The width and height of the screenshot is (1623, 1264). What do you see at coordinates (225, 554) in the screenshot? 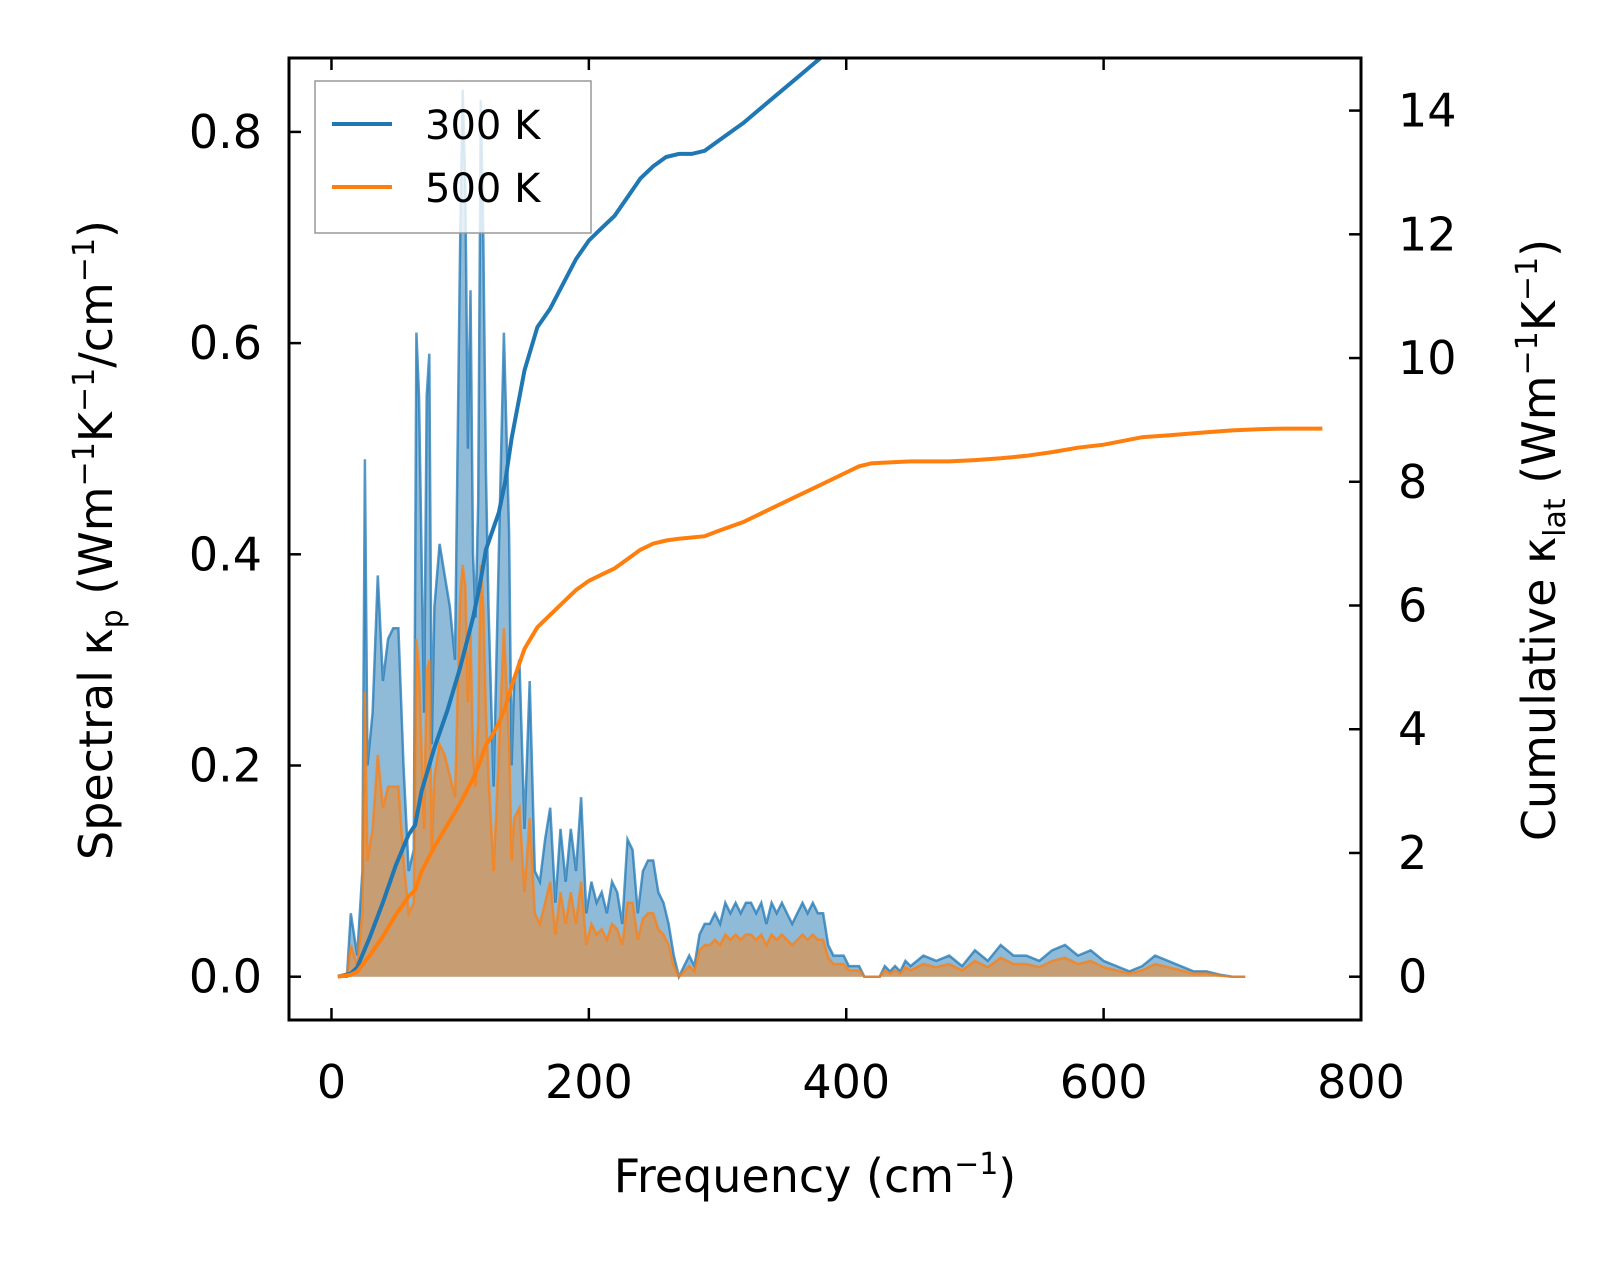
I see `y-tick-label-left: 0.4` at bounding box center [225, 554].